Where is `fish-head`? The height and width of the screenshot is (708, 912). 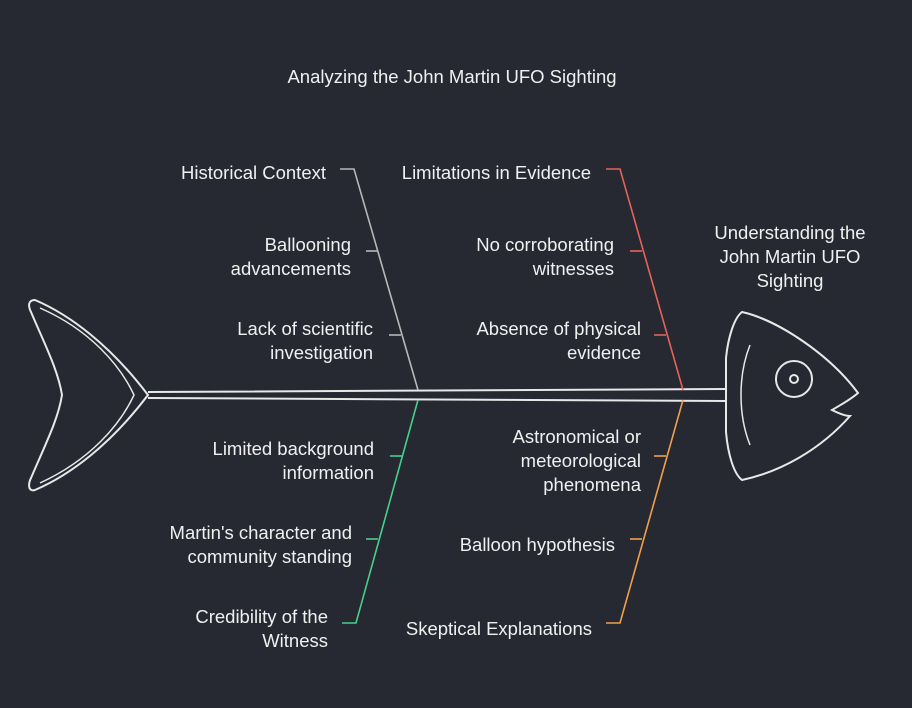
fish-head is located at coordinates (792, 396).